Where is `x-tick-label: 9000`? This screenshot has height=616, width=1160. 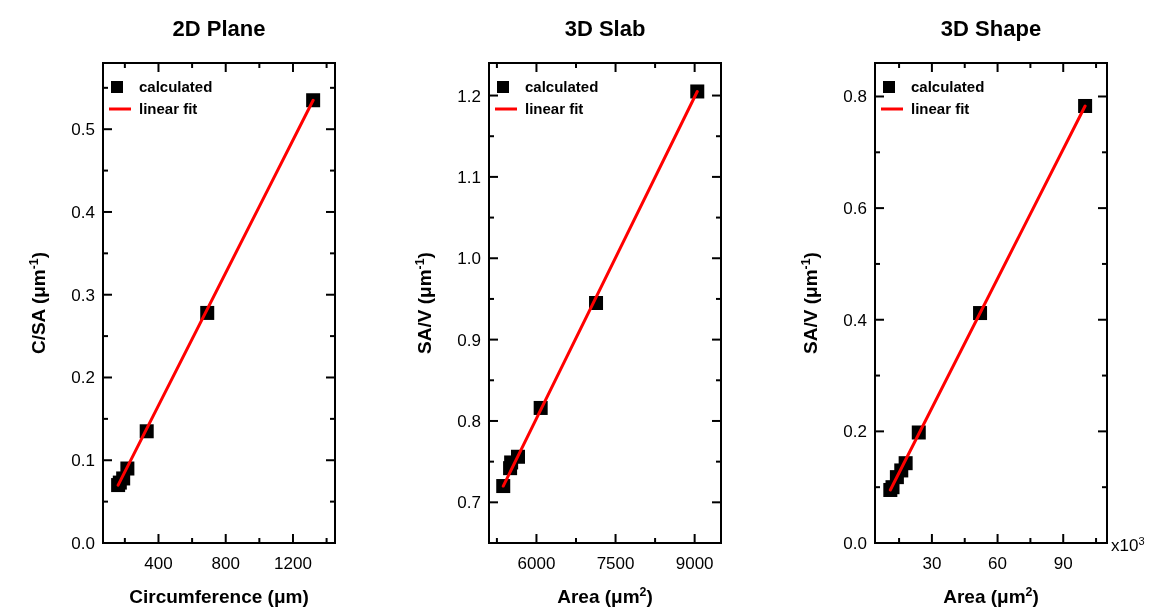
x-tick-label: 9000 is located at coordinates (694, 563).